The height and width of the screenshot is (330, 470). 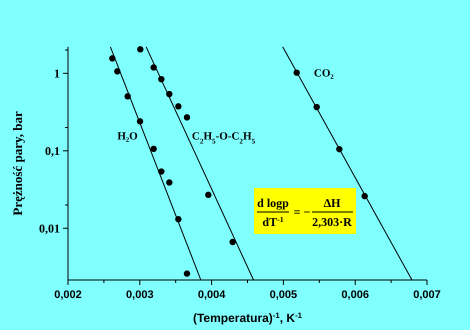 What do you see at coordinates (127, 136) in the screenshot?
I see `series-label: H₂O` at bounding box center [127, 136].